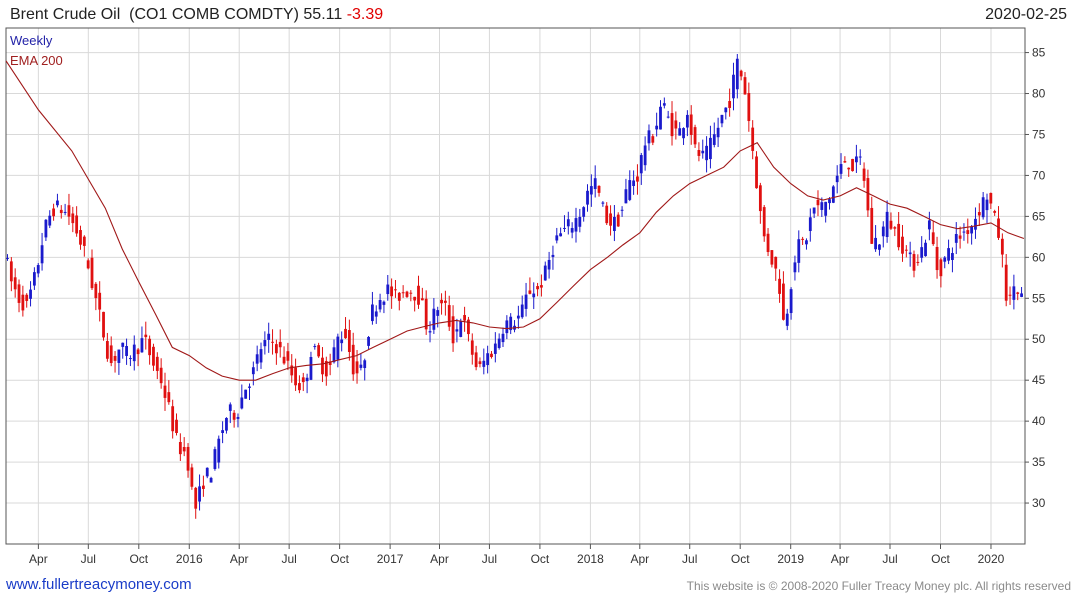 Image resolution: width=1075 pixels, height=600 pixels. What do you see at coordinates (1039, 339) in the screenshot?
I see `y-tick-label: 50` at bounding box center [1039, 339].